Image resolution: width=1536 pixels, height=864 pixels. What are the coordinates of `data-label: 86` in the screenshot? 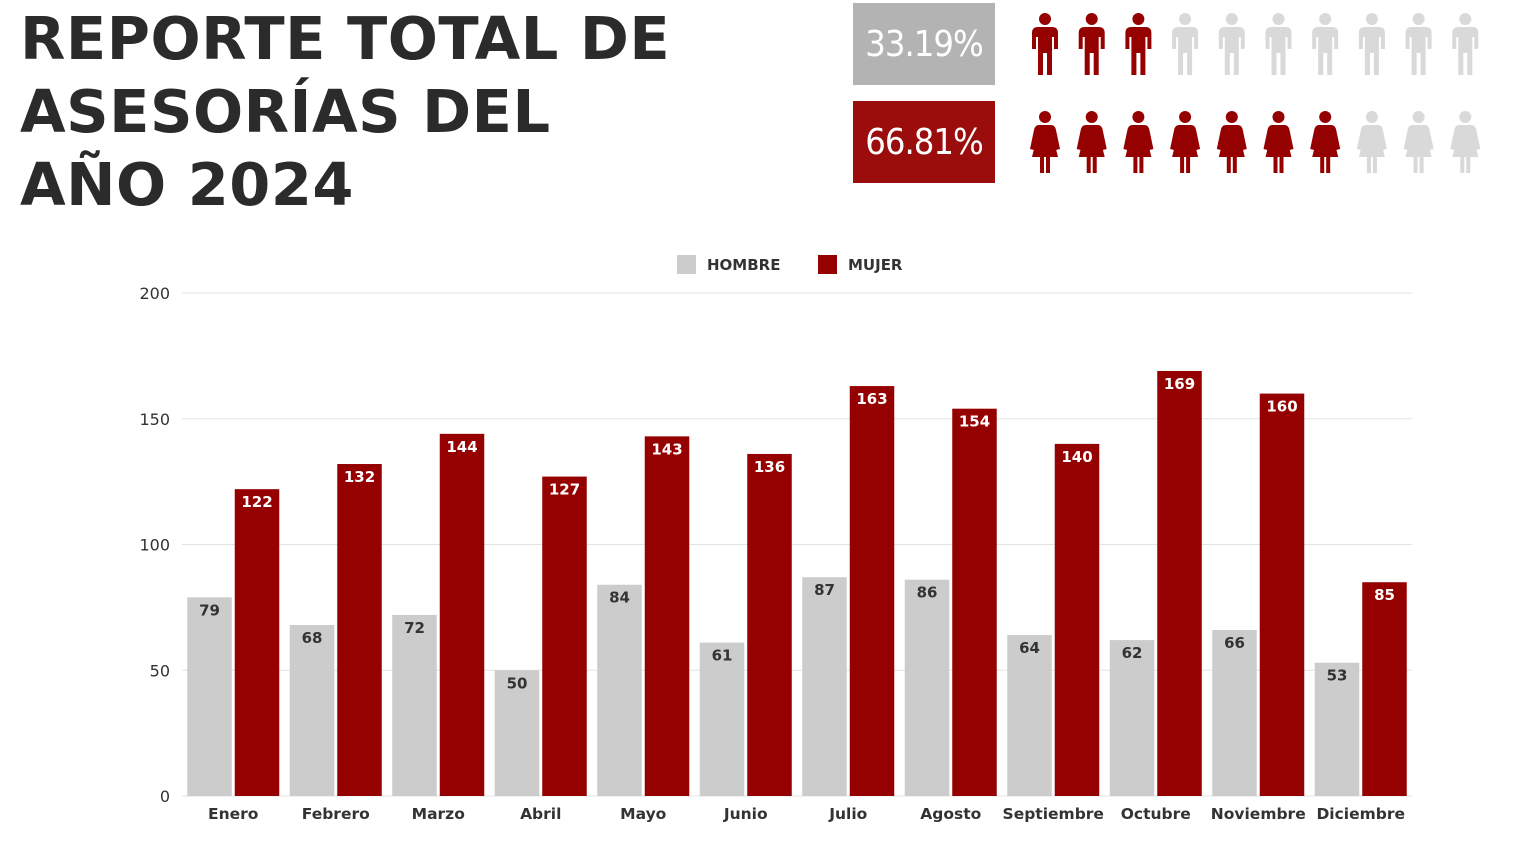 It's located at (927, 593).